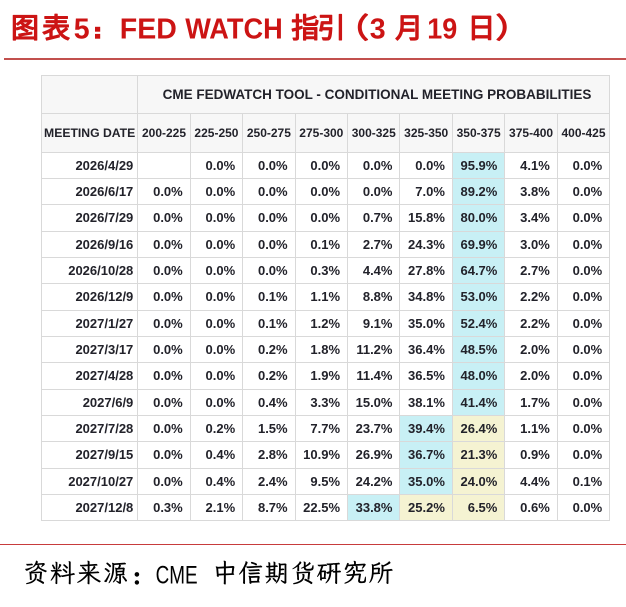 This screenshot has height=607, width=626. Describe the element at coordinates (82, 30) in the screenshot. I see `svg-text: 5` at that location.